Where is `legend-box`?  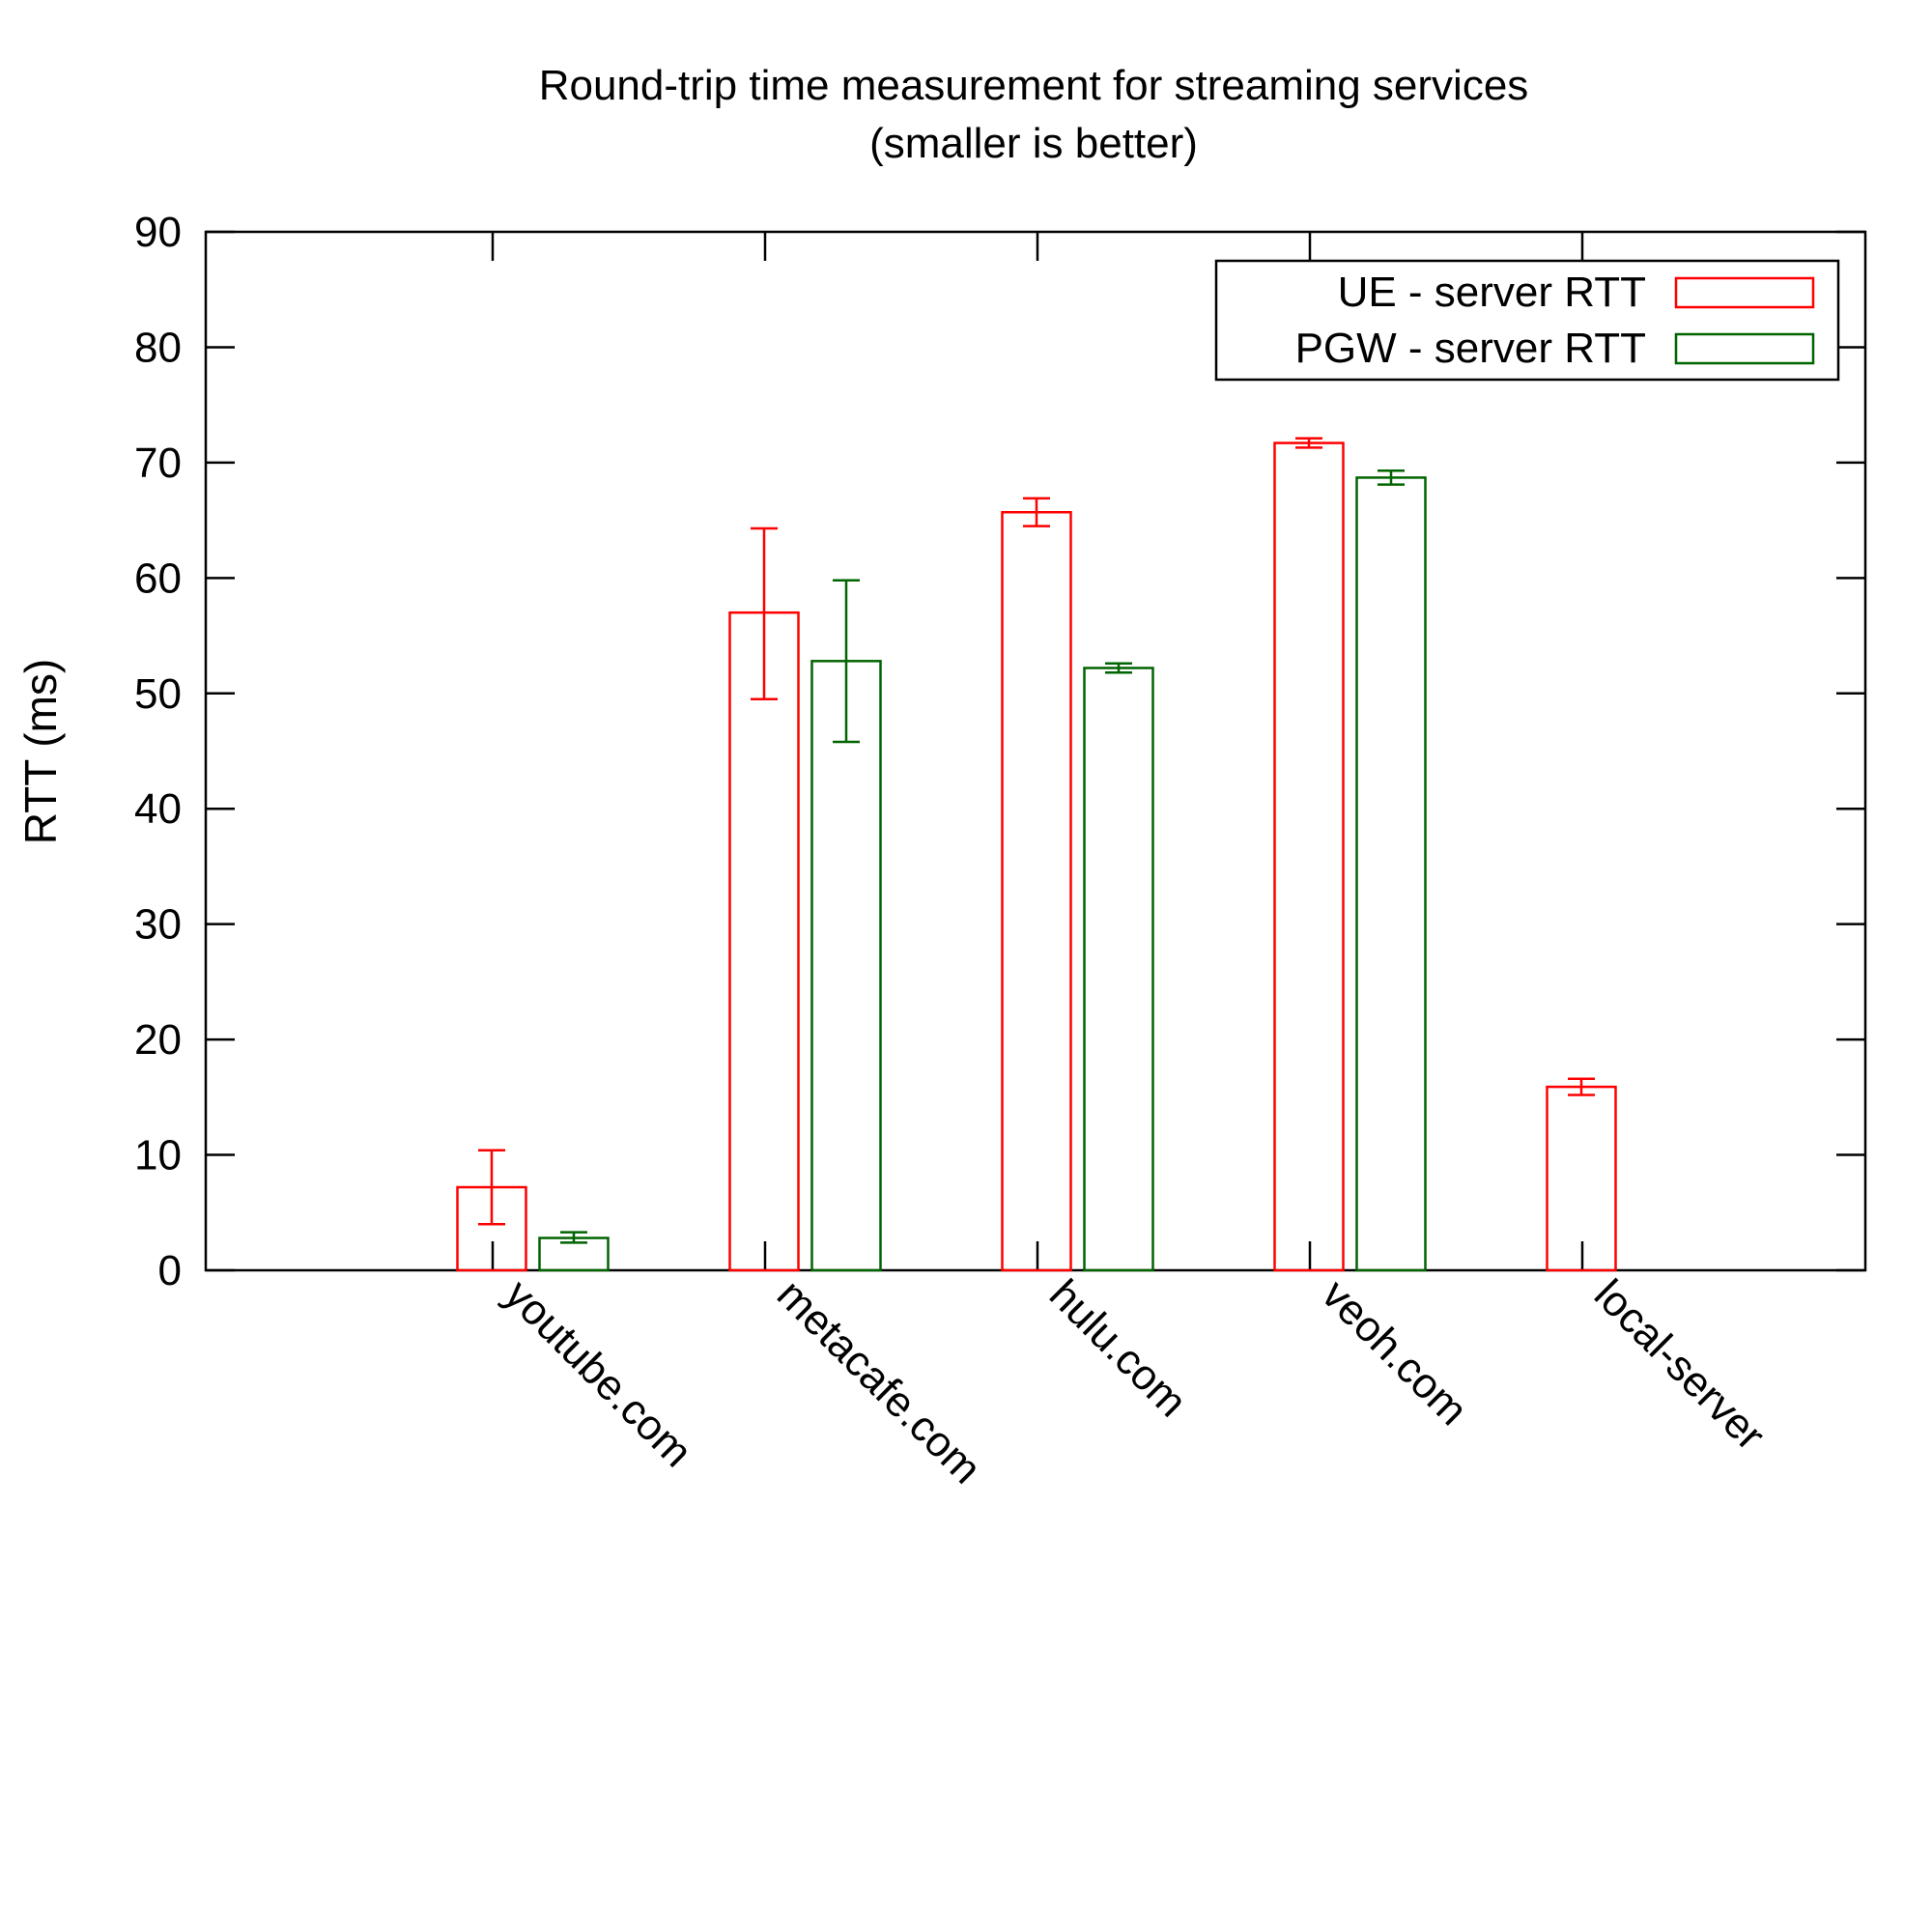
legend-box is located at coordinates (1527, 320).